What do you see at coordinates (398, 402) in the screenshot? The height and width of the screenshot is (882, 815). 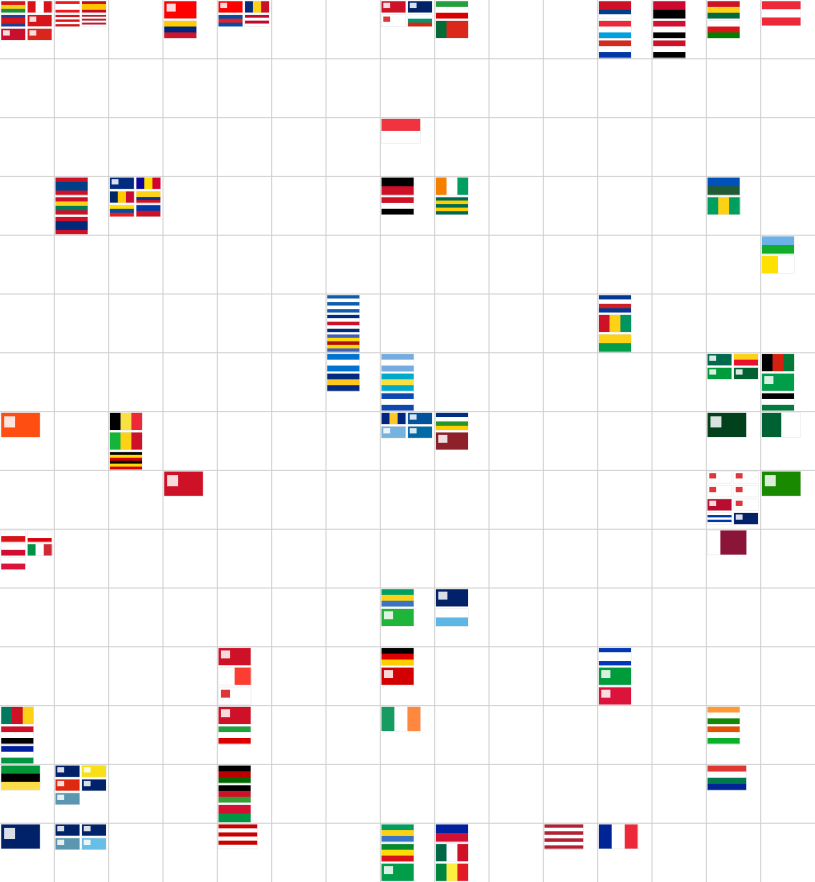 I see `flag-sv` at bounding box center [398, 402].